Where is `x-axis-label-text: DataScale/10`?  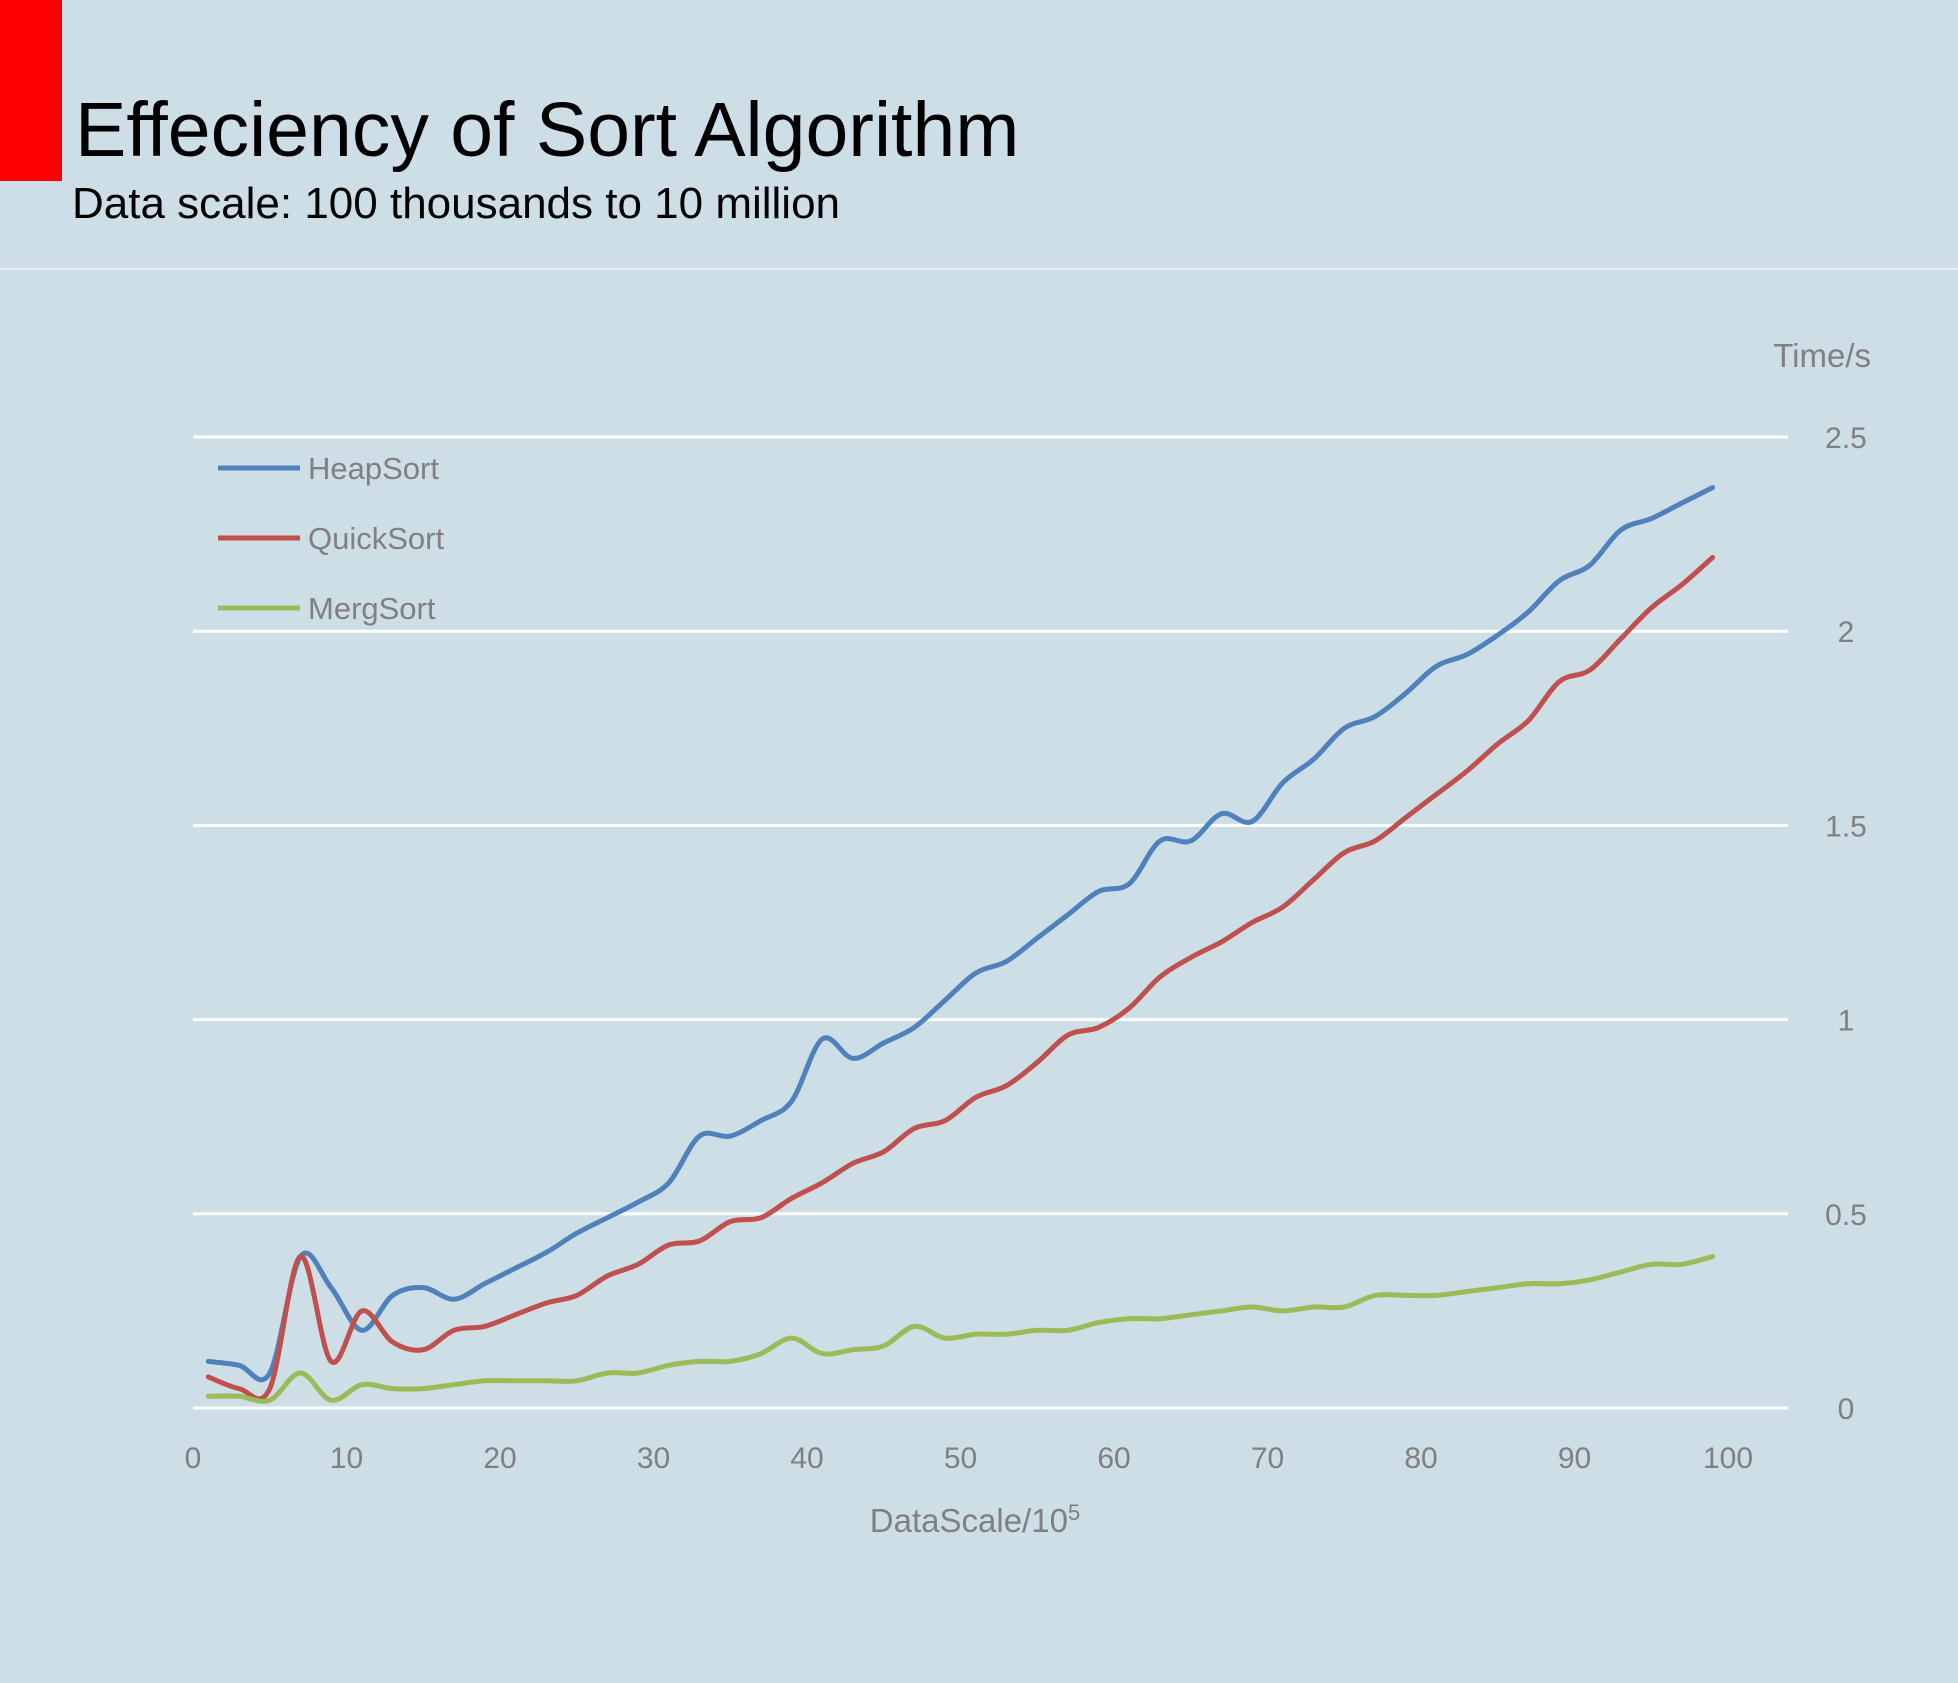 x-axis-label-text: DataScale/10 is located at coordinates (969, 1520).